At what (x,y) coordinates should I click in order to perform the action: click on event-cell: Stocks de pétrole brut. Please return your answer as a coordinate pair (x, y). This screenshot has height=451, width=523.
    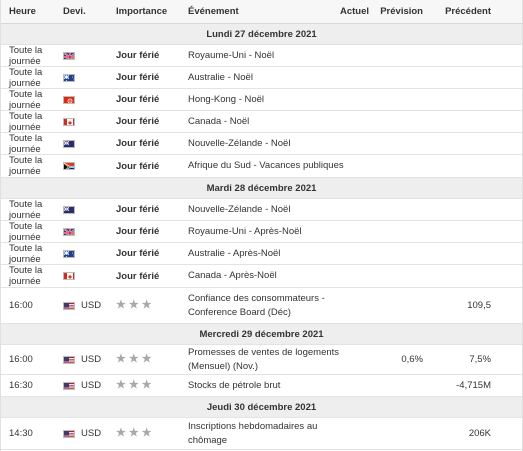
    Looking at the image, I should click on (234, 385).